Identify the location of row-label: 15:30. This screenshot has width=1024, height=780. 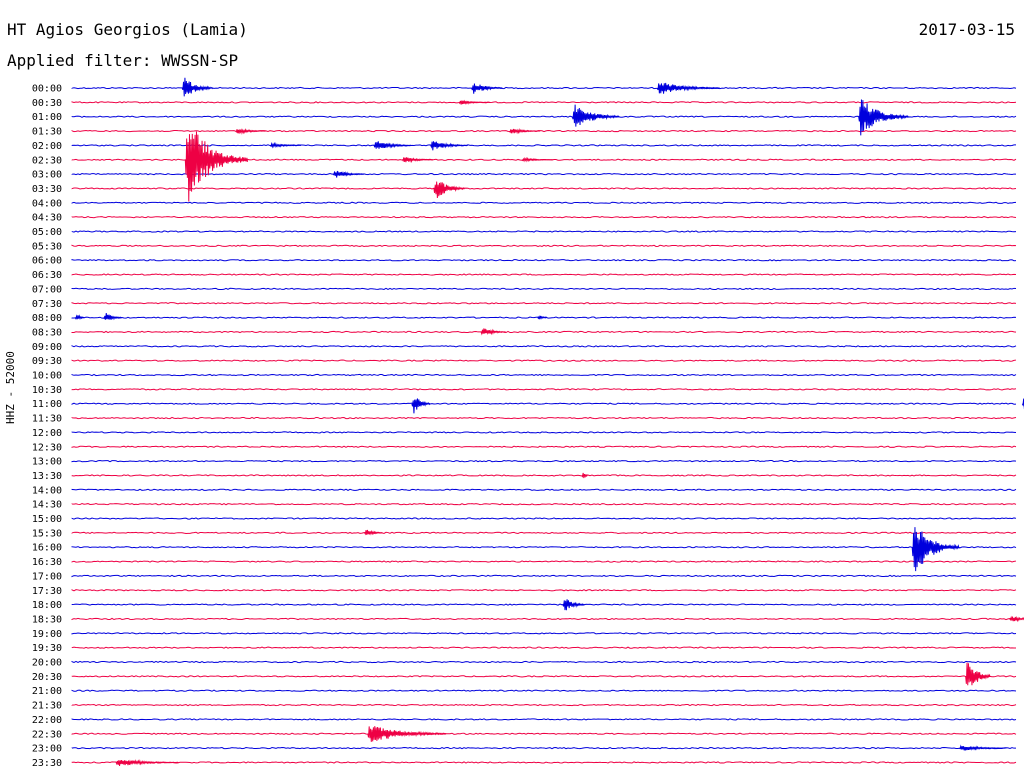
(47, 533).